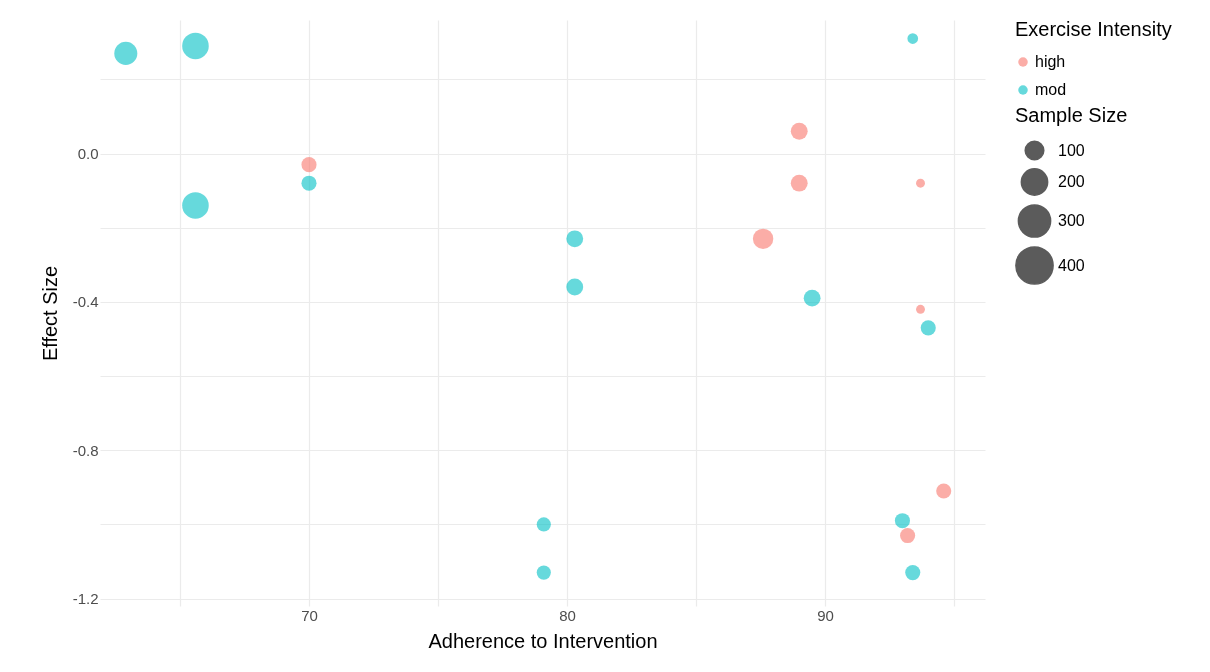  I want to click on legend-label: 100, so click(1071, 150).